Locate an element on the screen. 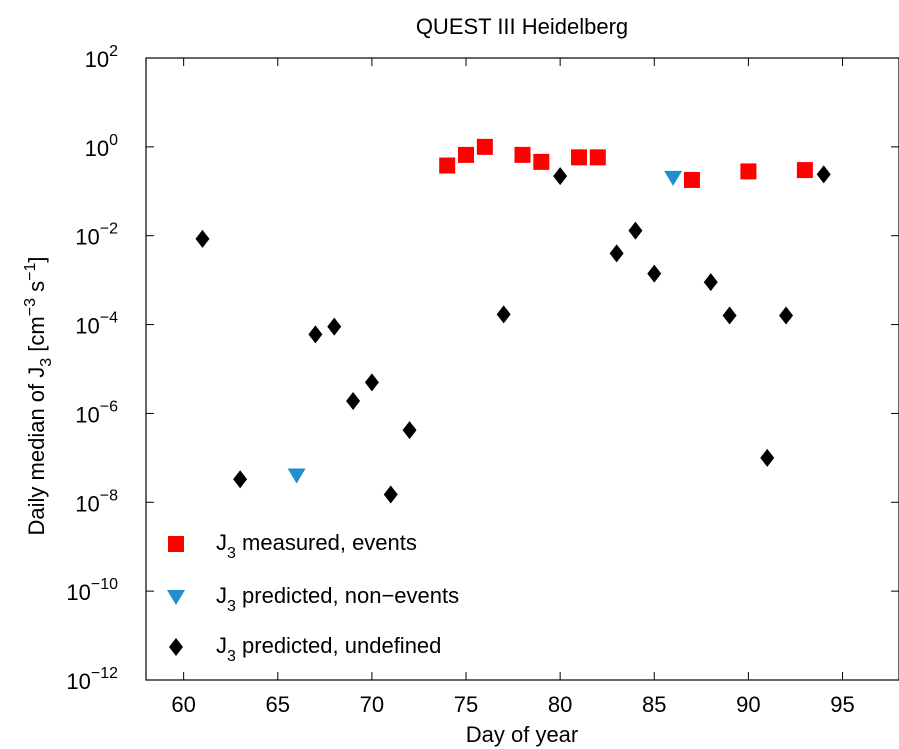 This screenshot has height=749, width=899. legend-label-rest: predicted, non−events is located at coordinates (347, 595).